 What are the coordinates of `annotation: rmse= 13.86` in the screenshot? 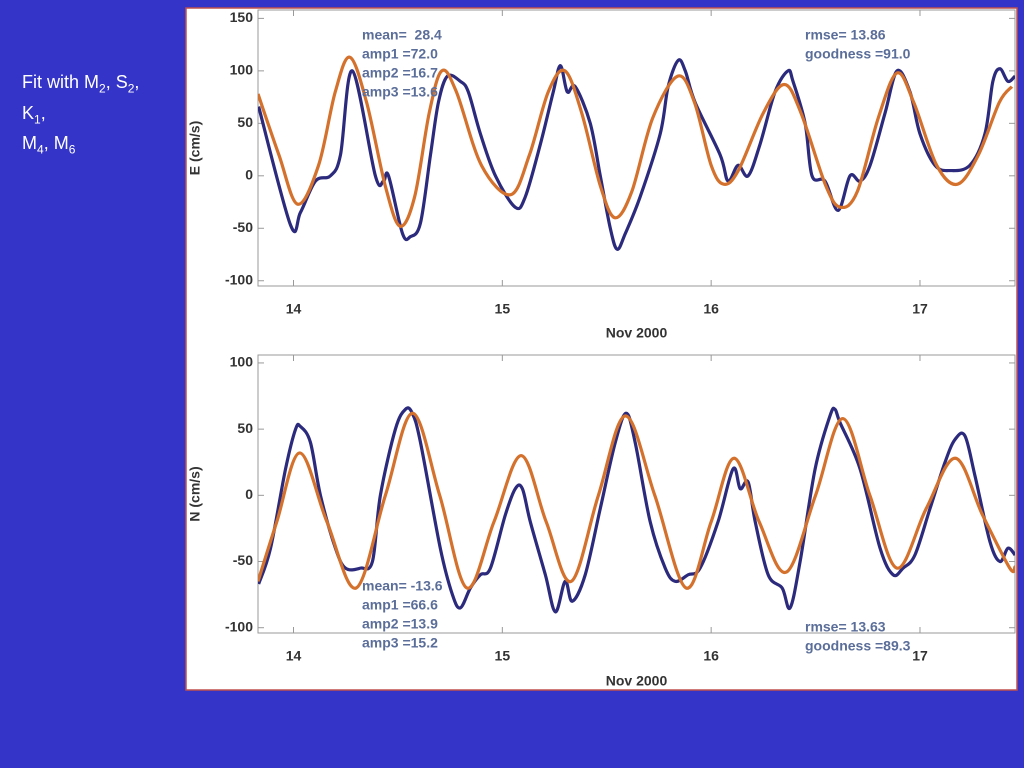 It's located at (845, 35).